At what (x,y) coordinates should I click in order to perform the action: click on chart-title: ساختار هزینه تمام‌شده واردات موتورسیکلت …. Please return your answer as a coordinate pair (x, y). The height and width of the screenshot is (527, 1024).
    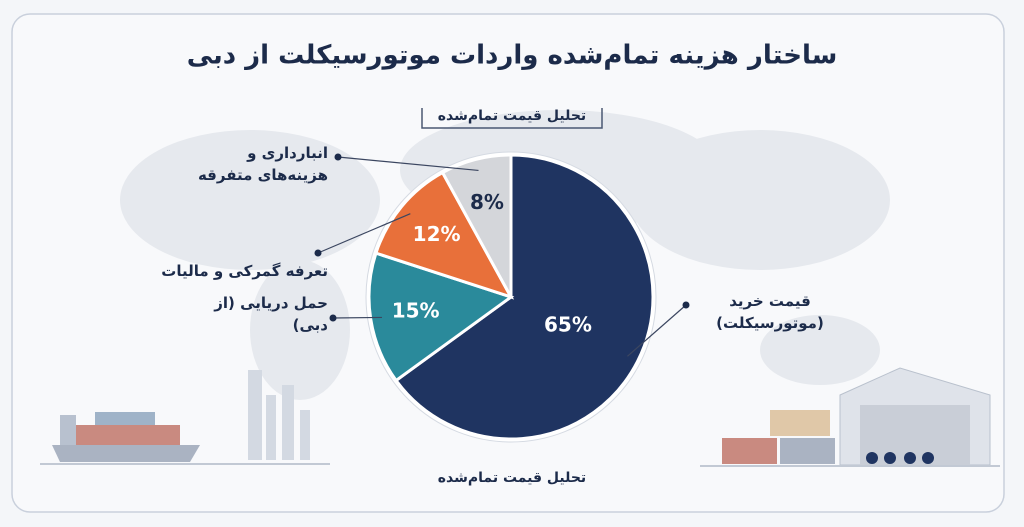
    Looking at the image, I should click on (512, 56).